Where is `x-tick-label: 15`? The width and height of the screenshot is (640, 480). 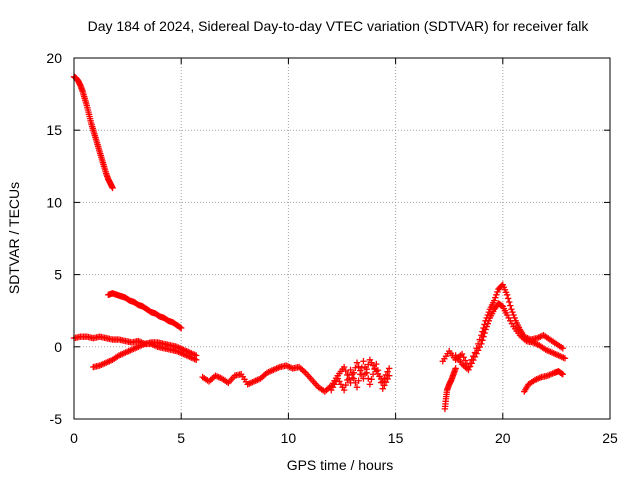
x-tick-label: 15 is located at coordinates (396, 438).